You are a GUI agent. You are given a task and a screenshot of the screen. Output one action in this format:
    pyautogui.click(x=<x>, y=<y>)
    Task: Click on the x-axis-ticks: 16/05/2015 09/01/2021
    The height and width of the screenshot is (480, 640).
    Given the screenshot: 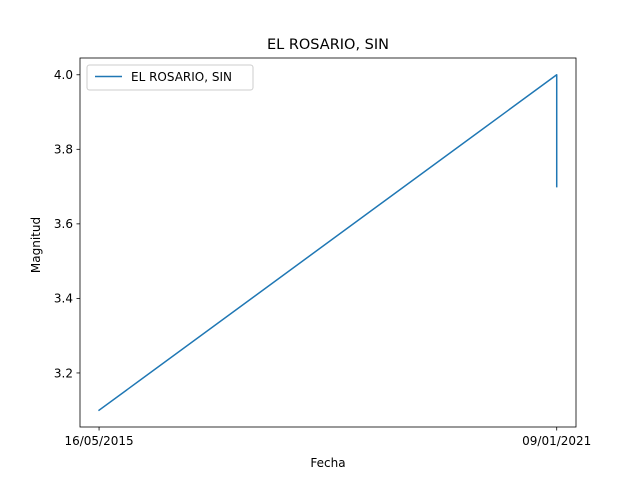 What is the action you would take?
    pyautogui.click(x=327, y=437)
    